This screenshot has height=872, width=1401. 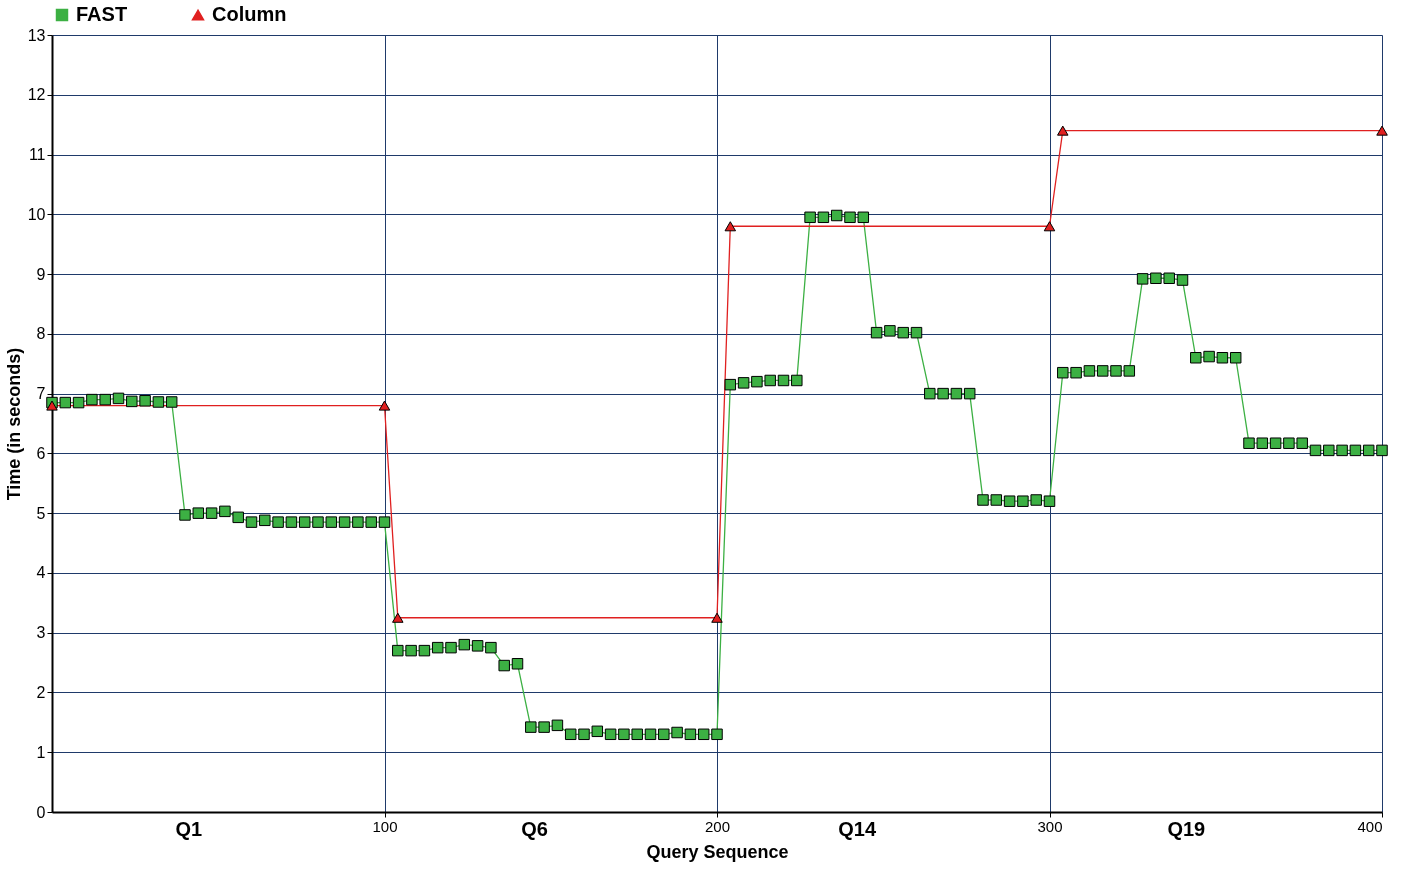 What do you see at coordinates (13, 424) in the screenshot?
I see `y-axis-title: Time (in seconds)` at bounding box center [13, 424].